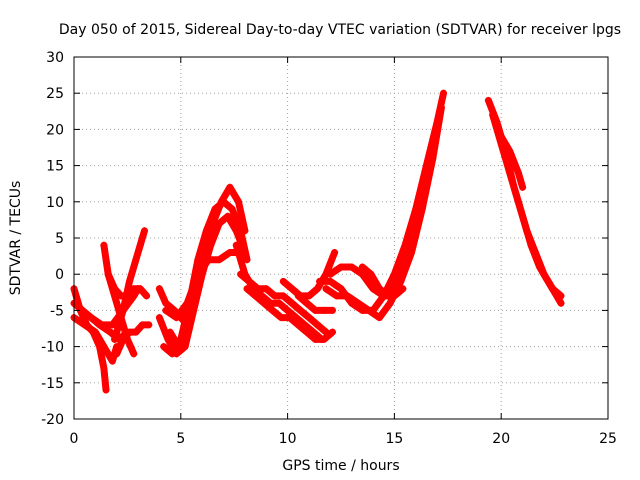  What do you see at coordinates (59, 239) in the screenshot?
I see `y-tick-label: 5` at bounding box center [59, 239].